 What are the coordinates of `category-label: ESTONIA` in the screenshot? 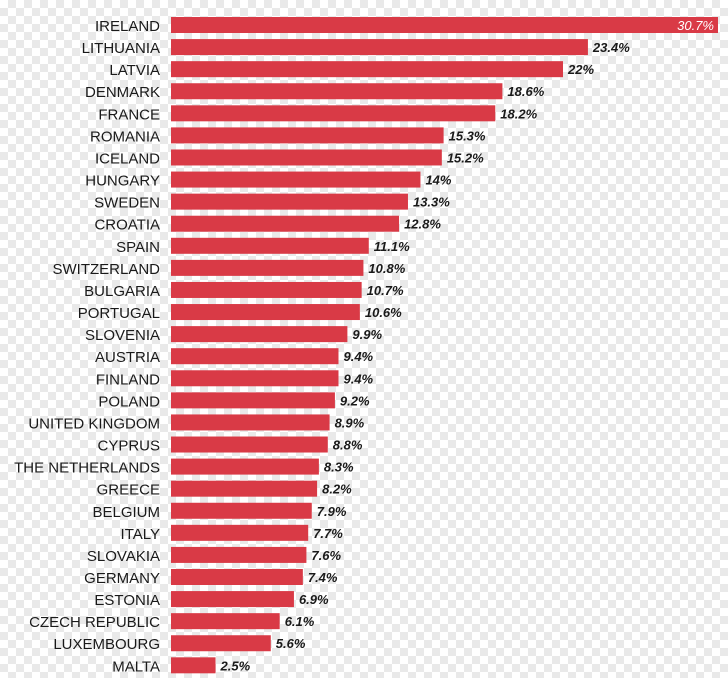 It's located at (127, 600).